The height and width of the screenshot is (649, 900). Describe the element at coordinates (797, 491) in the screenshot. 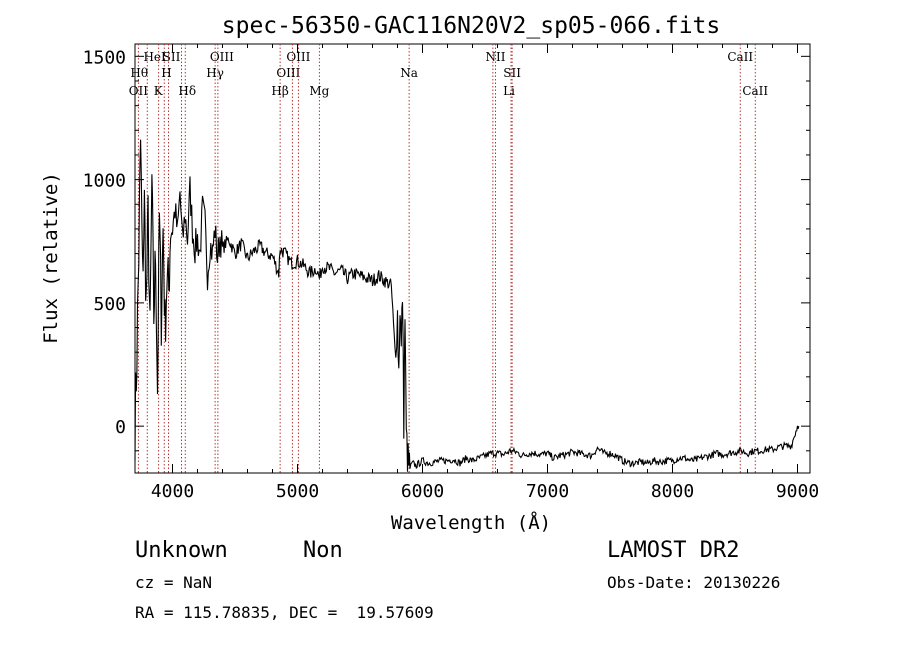

I see `x-tick-label: 9000` at that location.